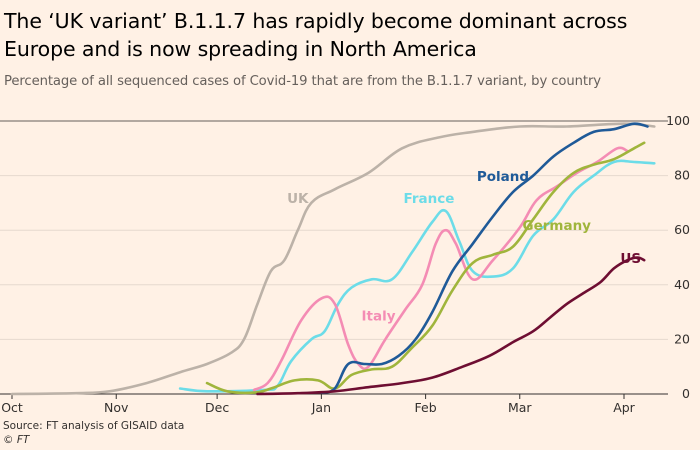 Image resolution: width=700 pixels, height=450 pixels. I want to click on series-label-germany: Germany, so click(557, 226).